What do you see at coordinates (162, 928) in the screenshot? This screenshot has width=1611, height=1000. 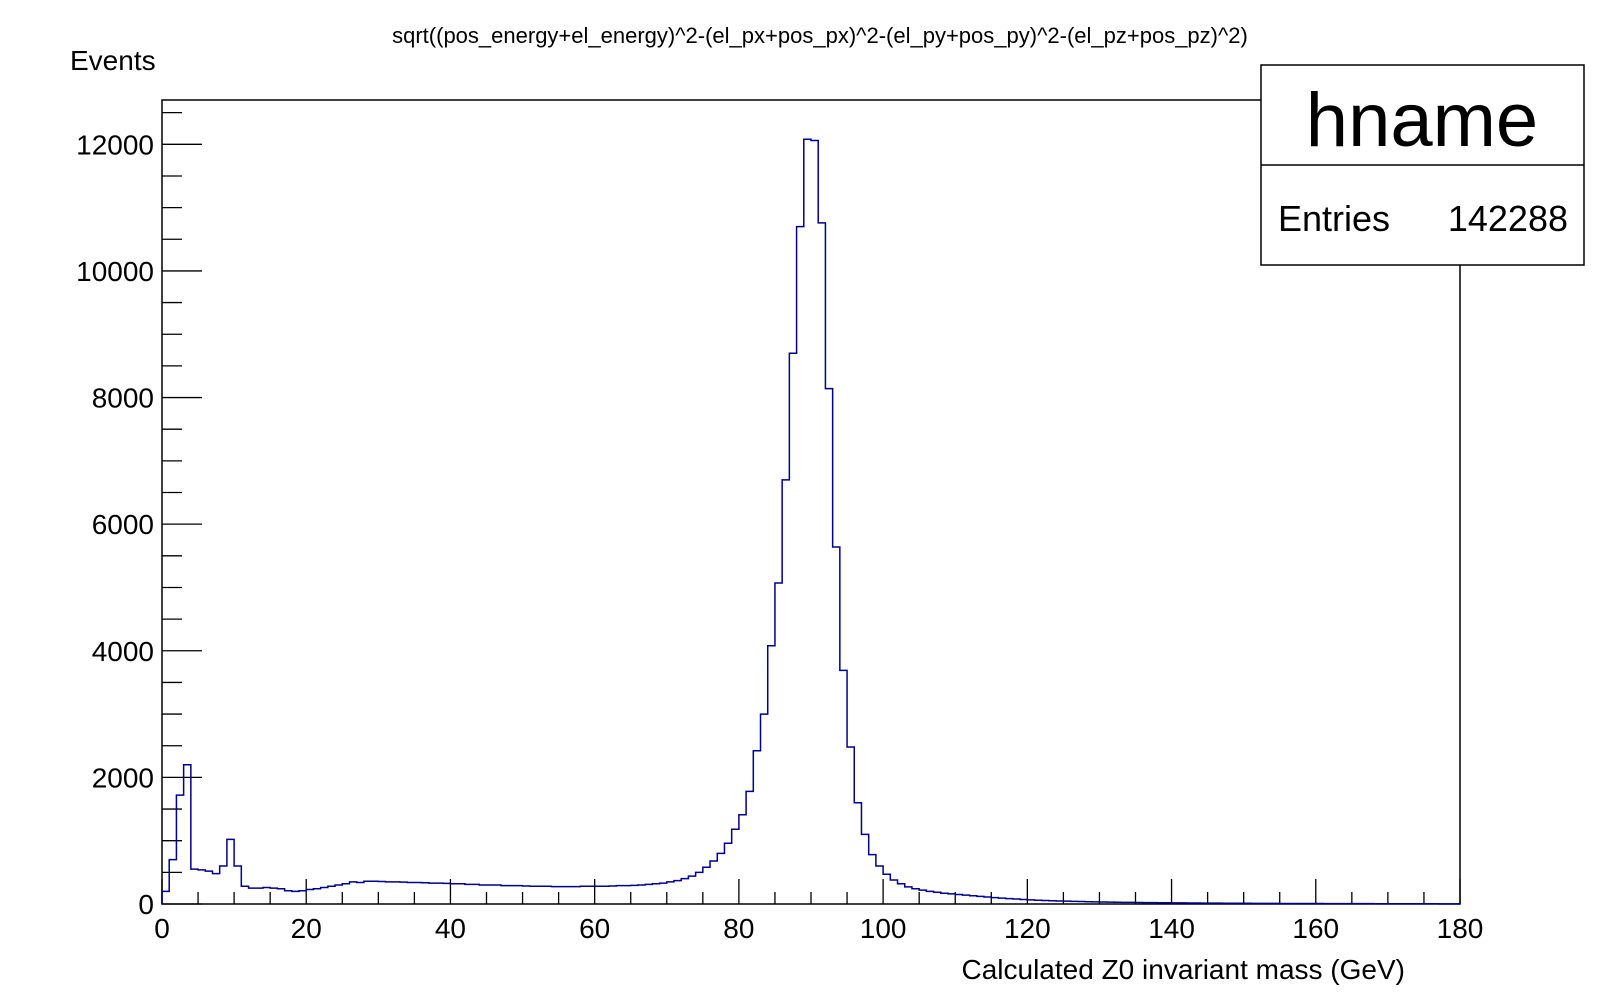 I see `x-tick-label: 0` at bounding box center [162, 928].